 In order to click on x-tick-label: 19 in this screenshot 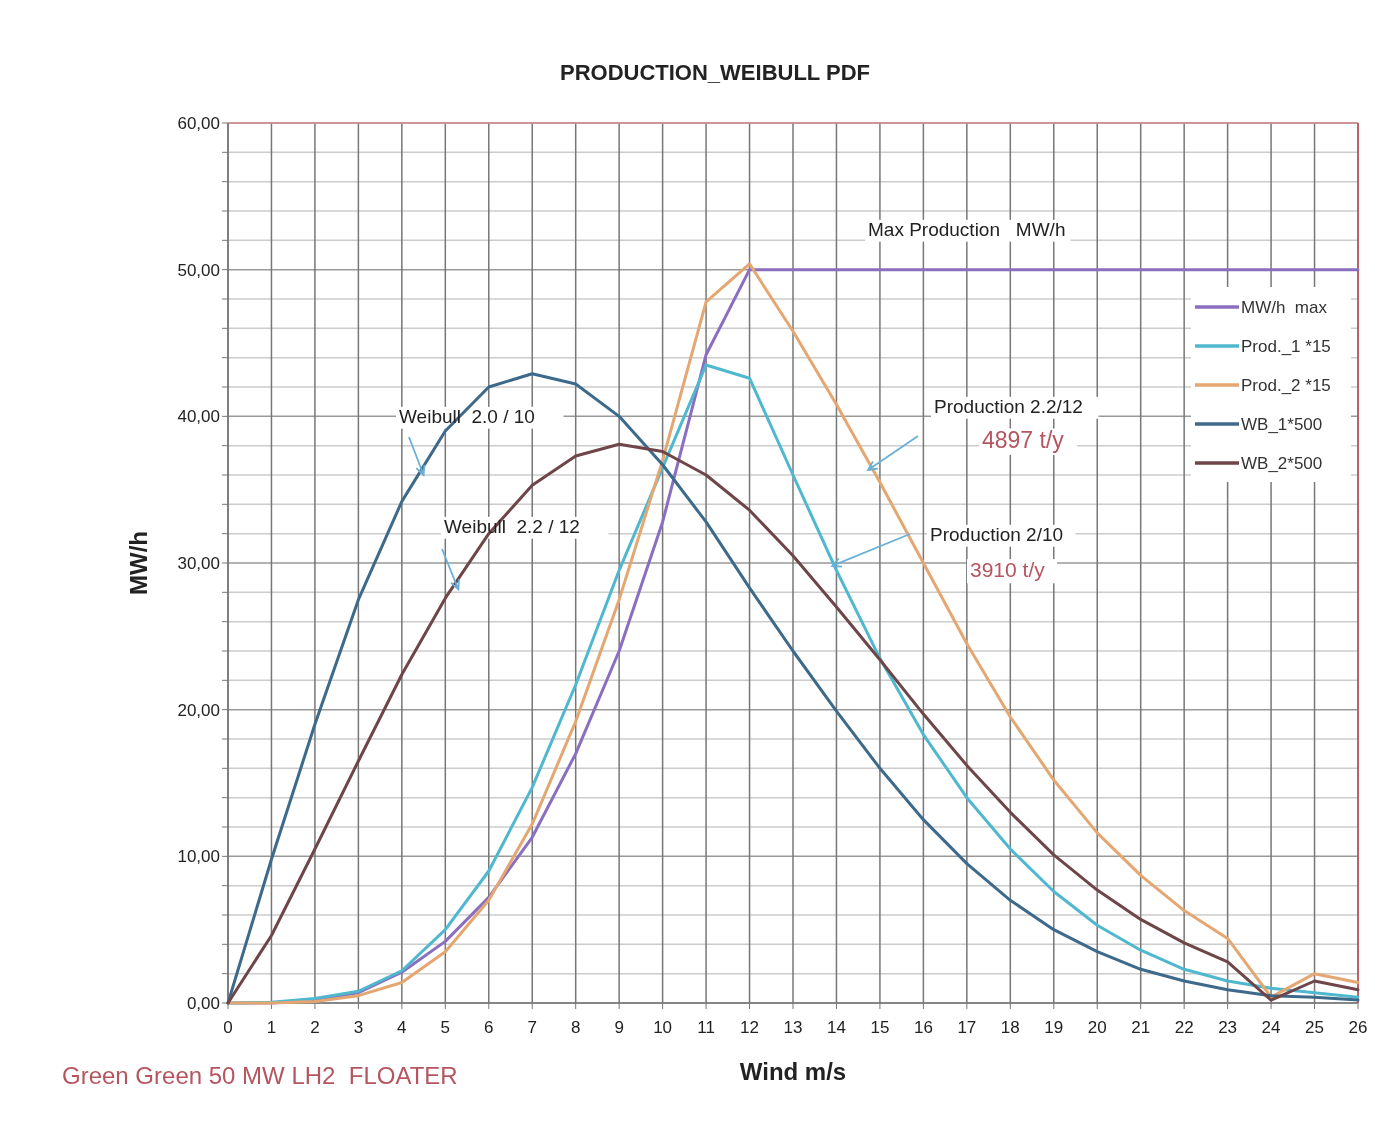, I will do `click(1054, 1027)`.